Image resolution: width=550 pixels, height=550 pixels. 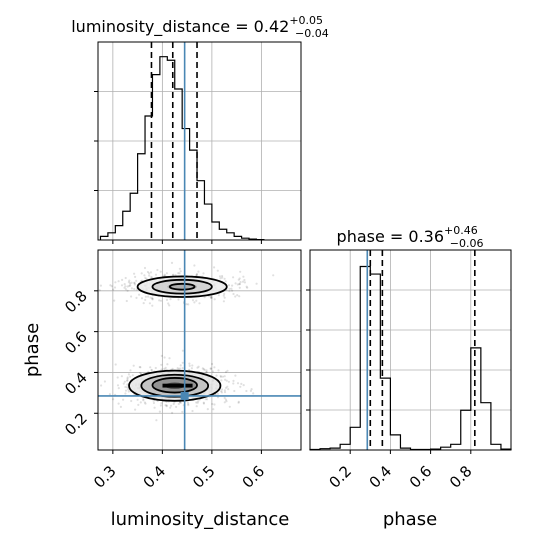 What do you see at coordinates (199, 141) in the screenshot?
I see `luminosity-distance-histogram-frame` at bounding box center [199, 141].